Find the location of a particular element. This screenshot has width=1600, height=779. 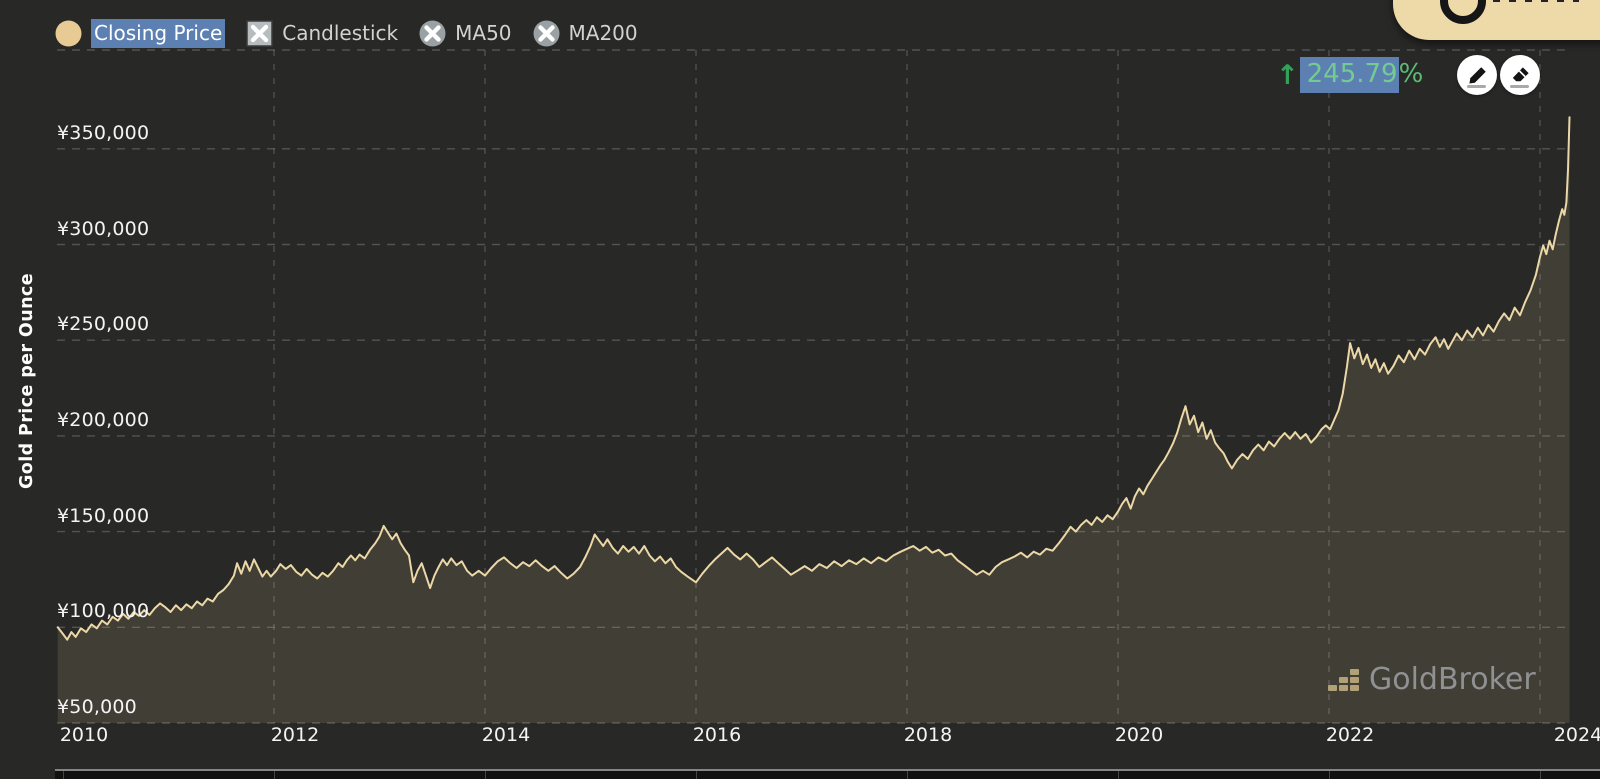

widget-arc-glyph is located at coordinates (1463, 12).